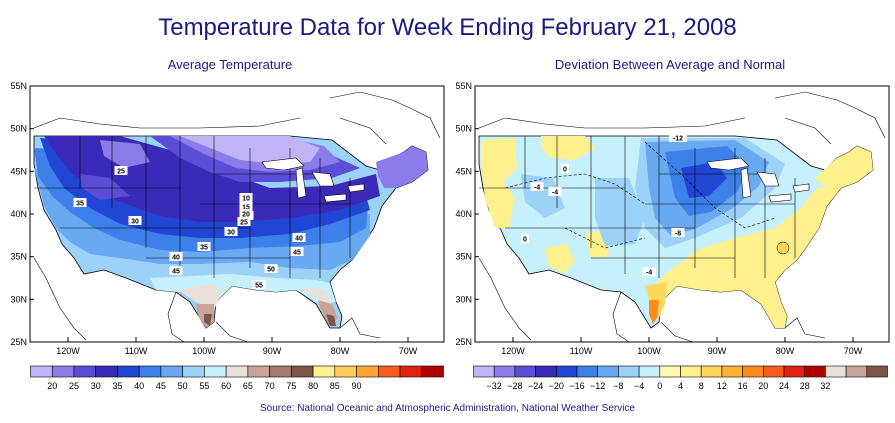  What do you see at coordinates (52, 386) in the screenshot?
I see `avg-legend-label: 20` at bounding box center [52, 386].